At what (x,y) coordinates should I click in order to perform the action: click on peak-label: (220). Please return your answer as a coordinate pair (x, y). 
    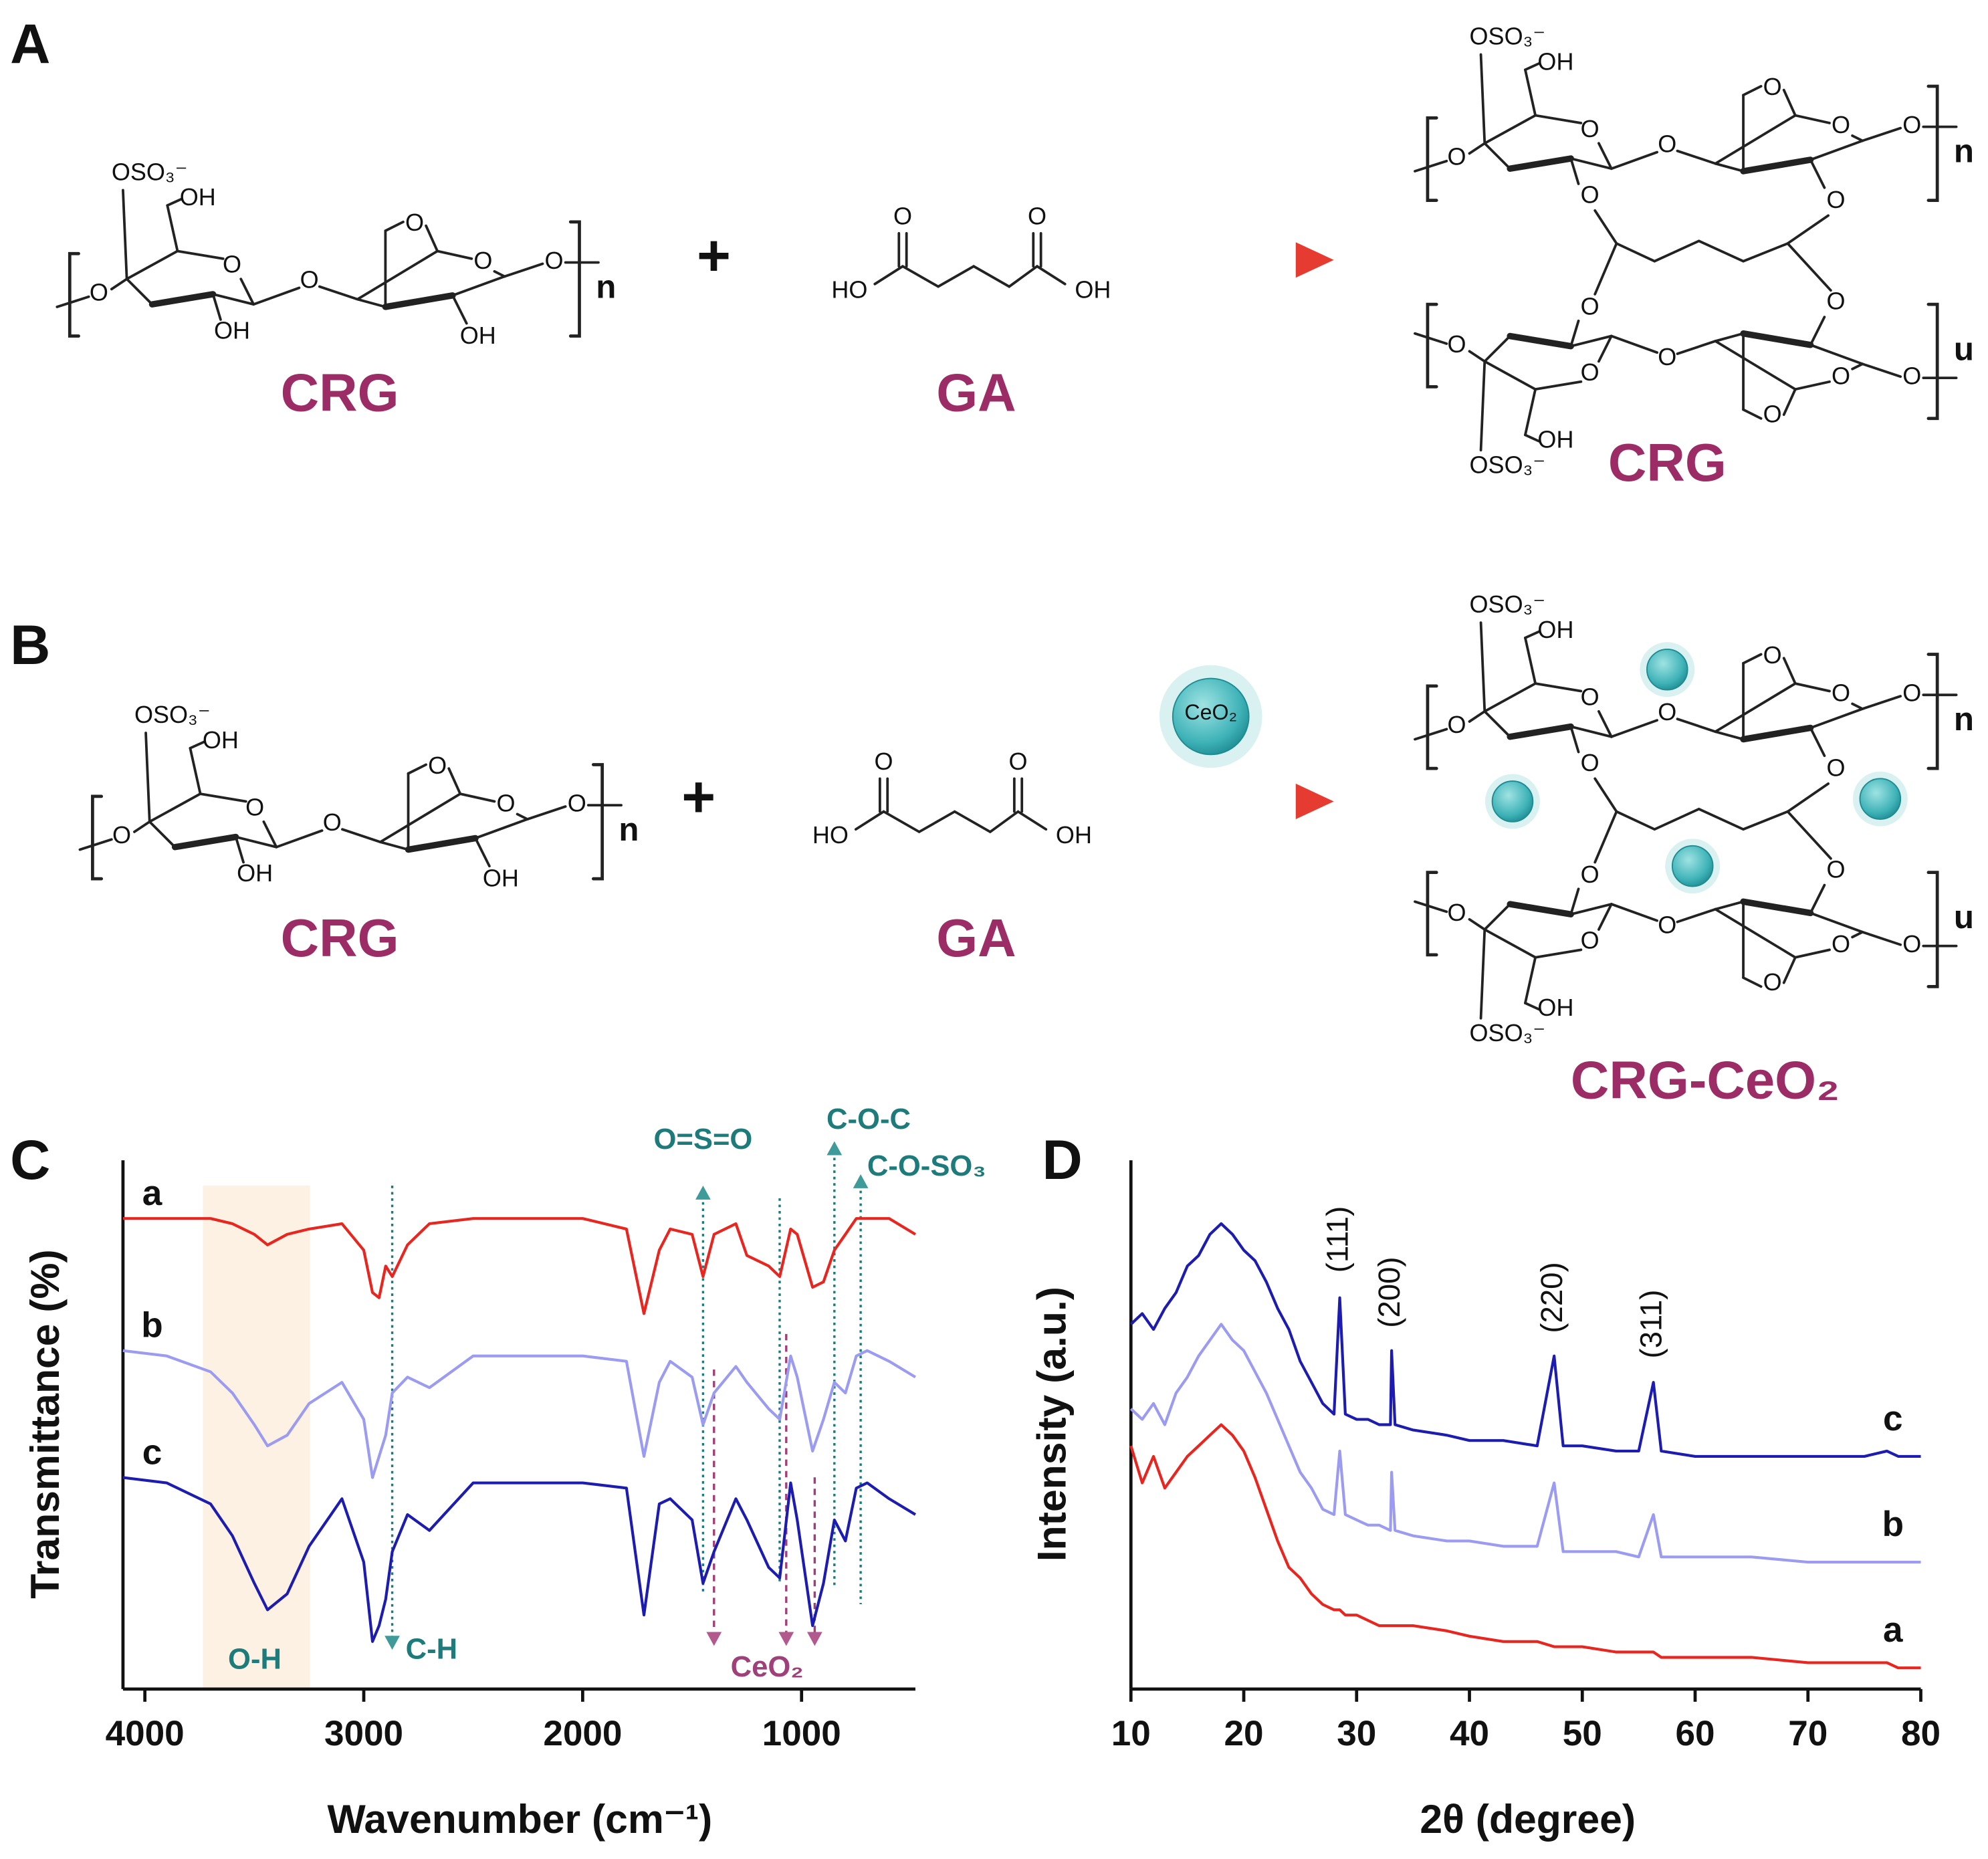
    Looking at the image, I should click on (1552, 1297).